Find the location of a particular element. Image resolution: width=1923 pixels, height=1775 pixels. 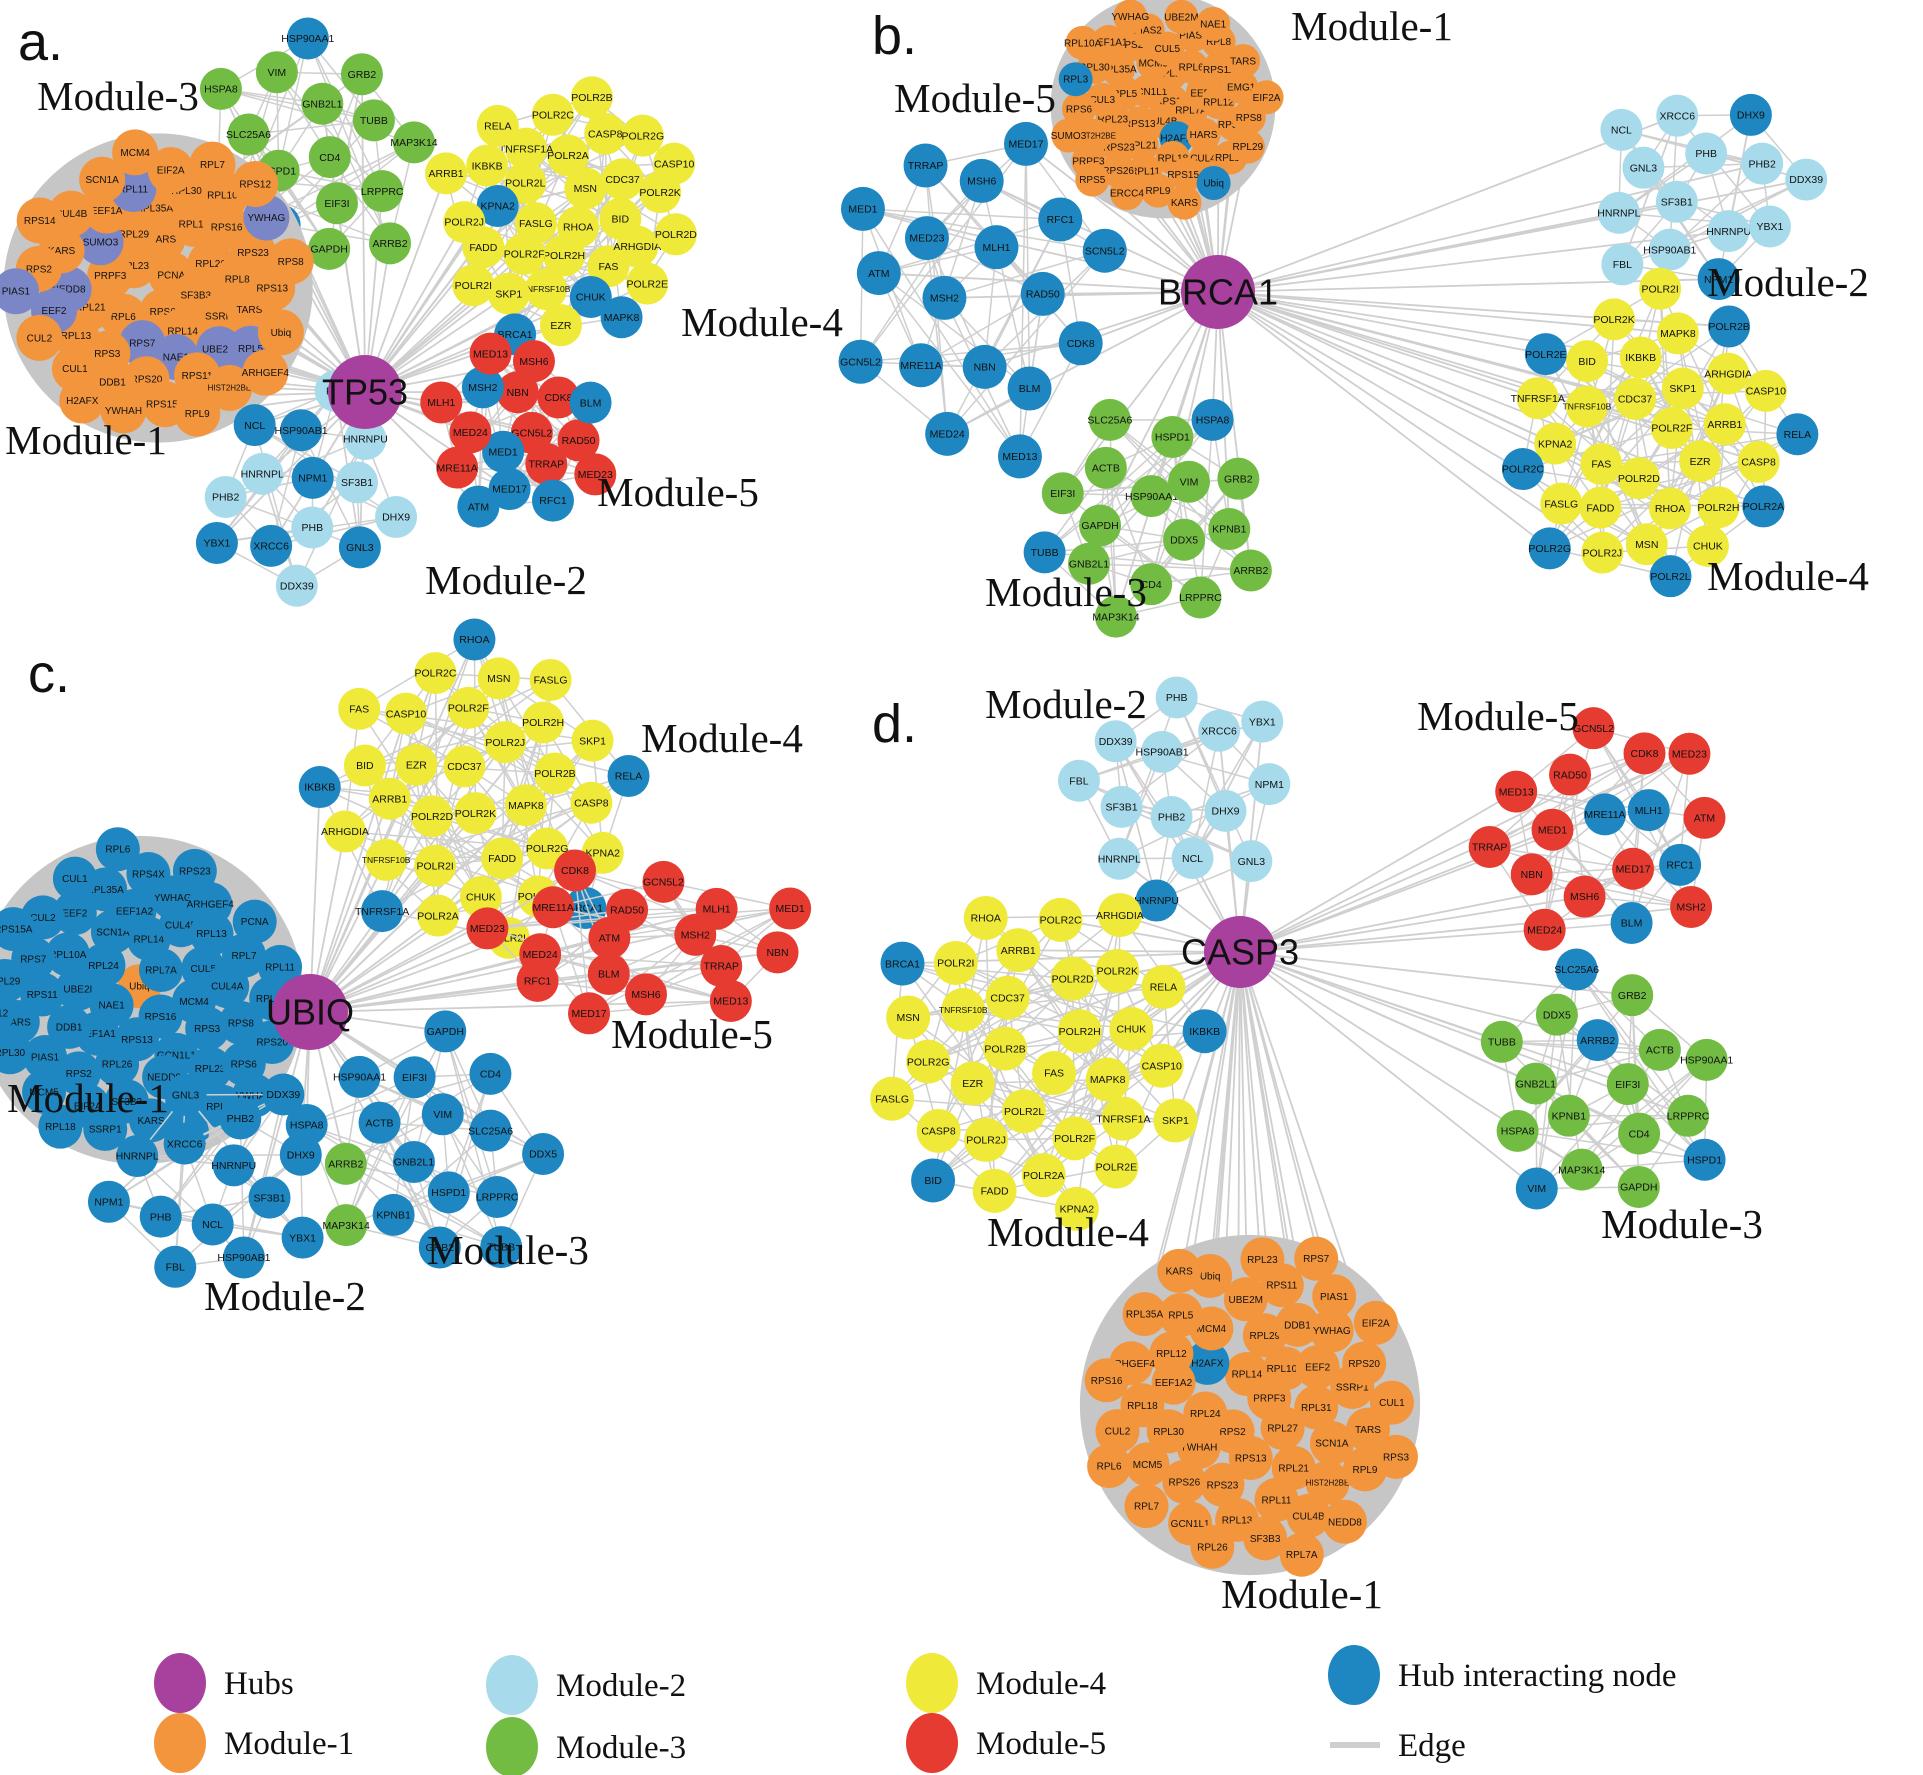

module-label: Module-2 is located at coordinates (1066, 704).